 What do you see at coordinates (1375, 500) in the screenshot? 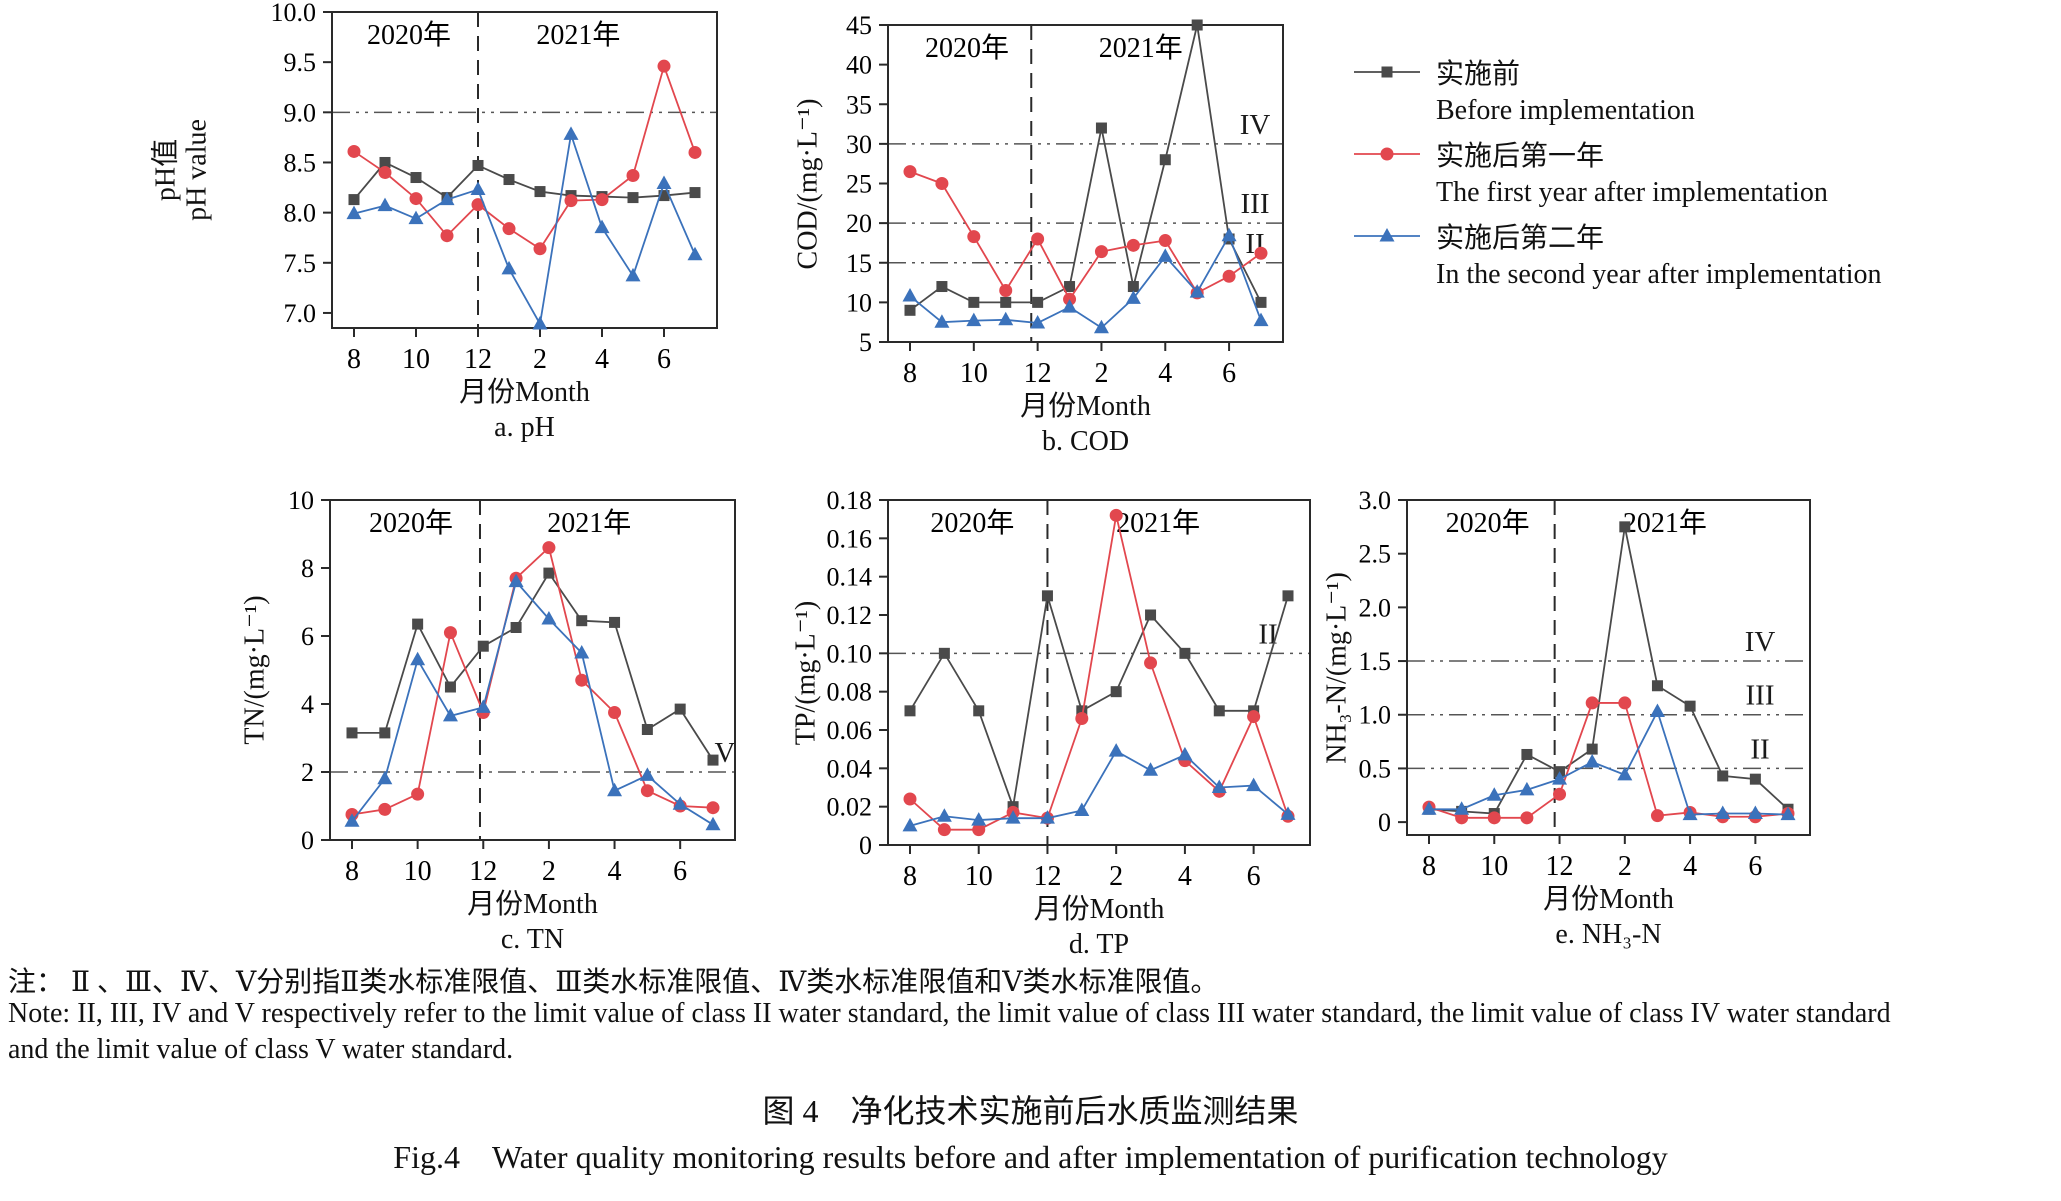
I see `y-tick-label: 3.0` at bounding box center [1375, 500].